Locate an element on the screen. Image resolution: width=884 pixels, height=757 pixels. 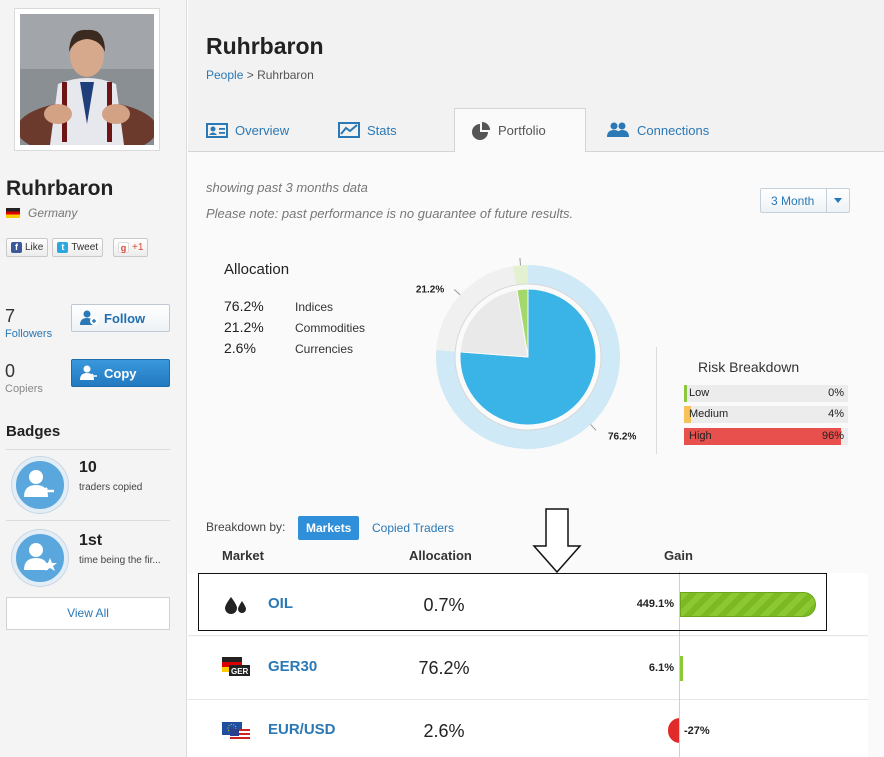
allocation-value: 76.2% is located at coordinates (444, 668).